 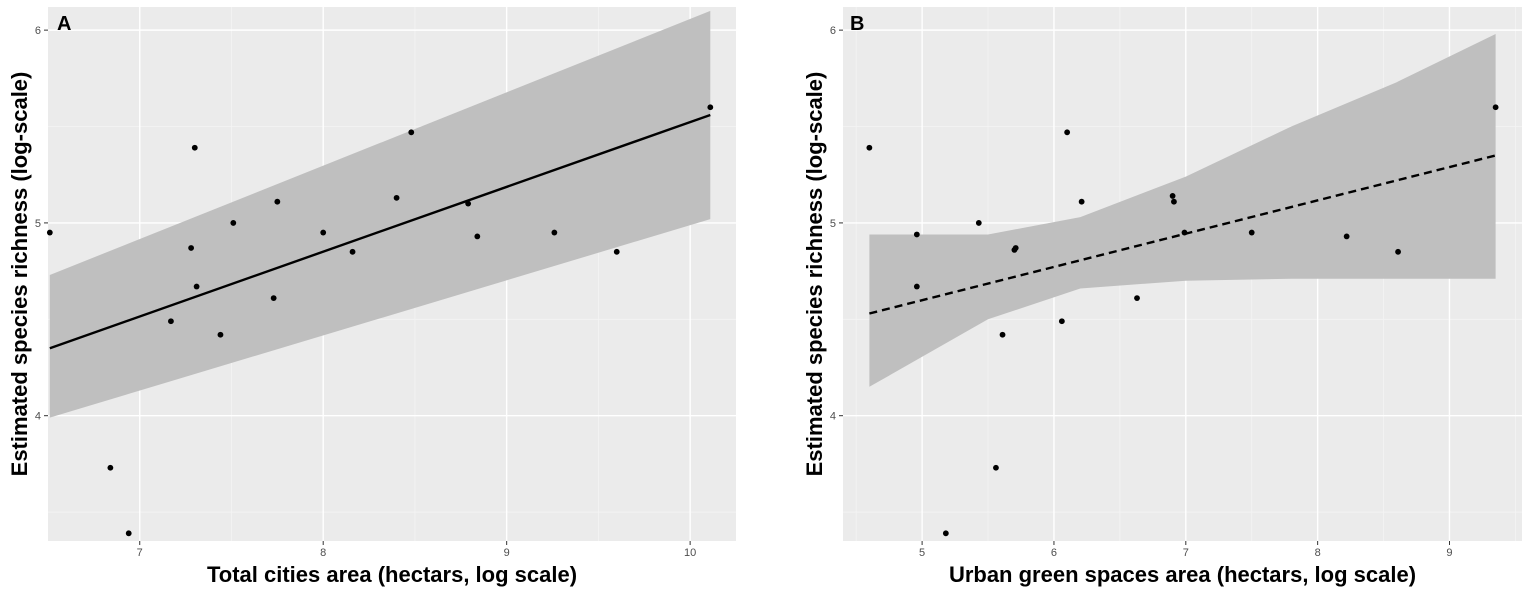 I want to click on chart-1-regression-line, so click(x=1182, y=234).